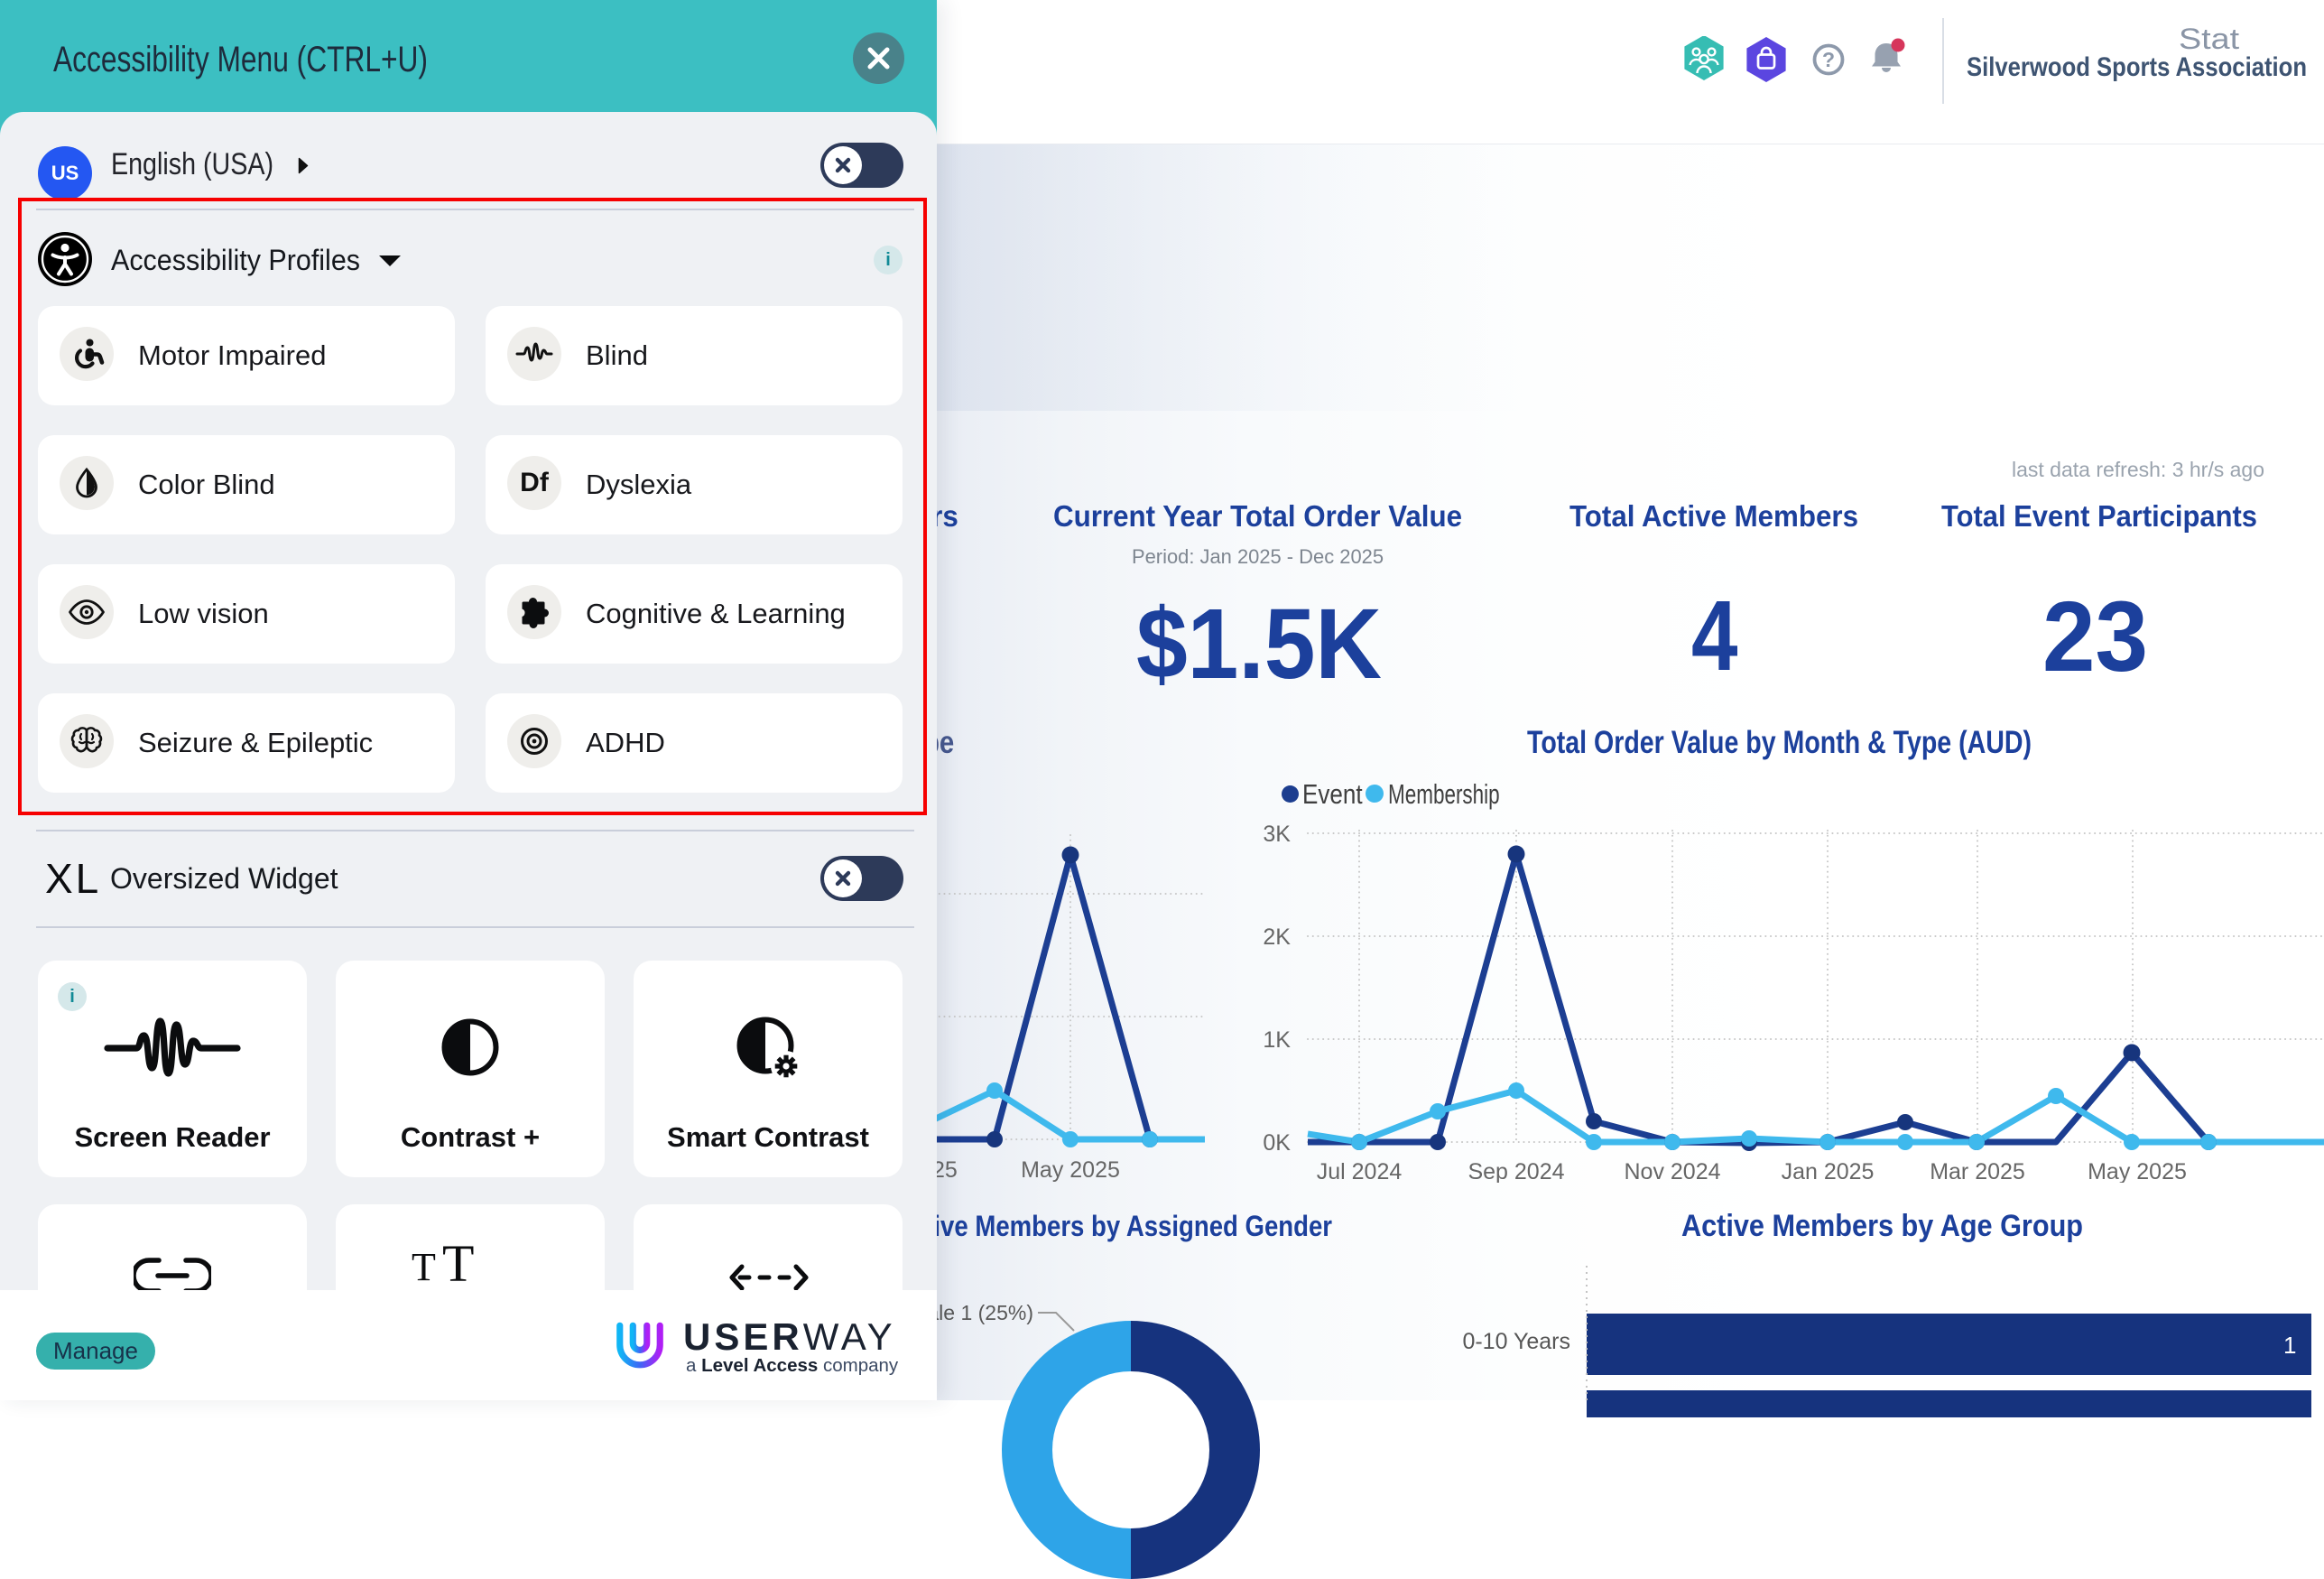  I want to click on svg-text: Sep 2024, so click(1516, 1171).